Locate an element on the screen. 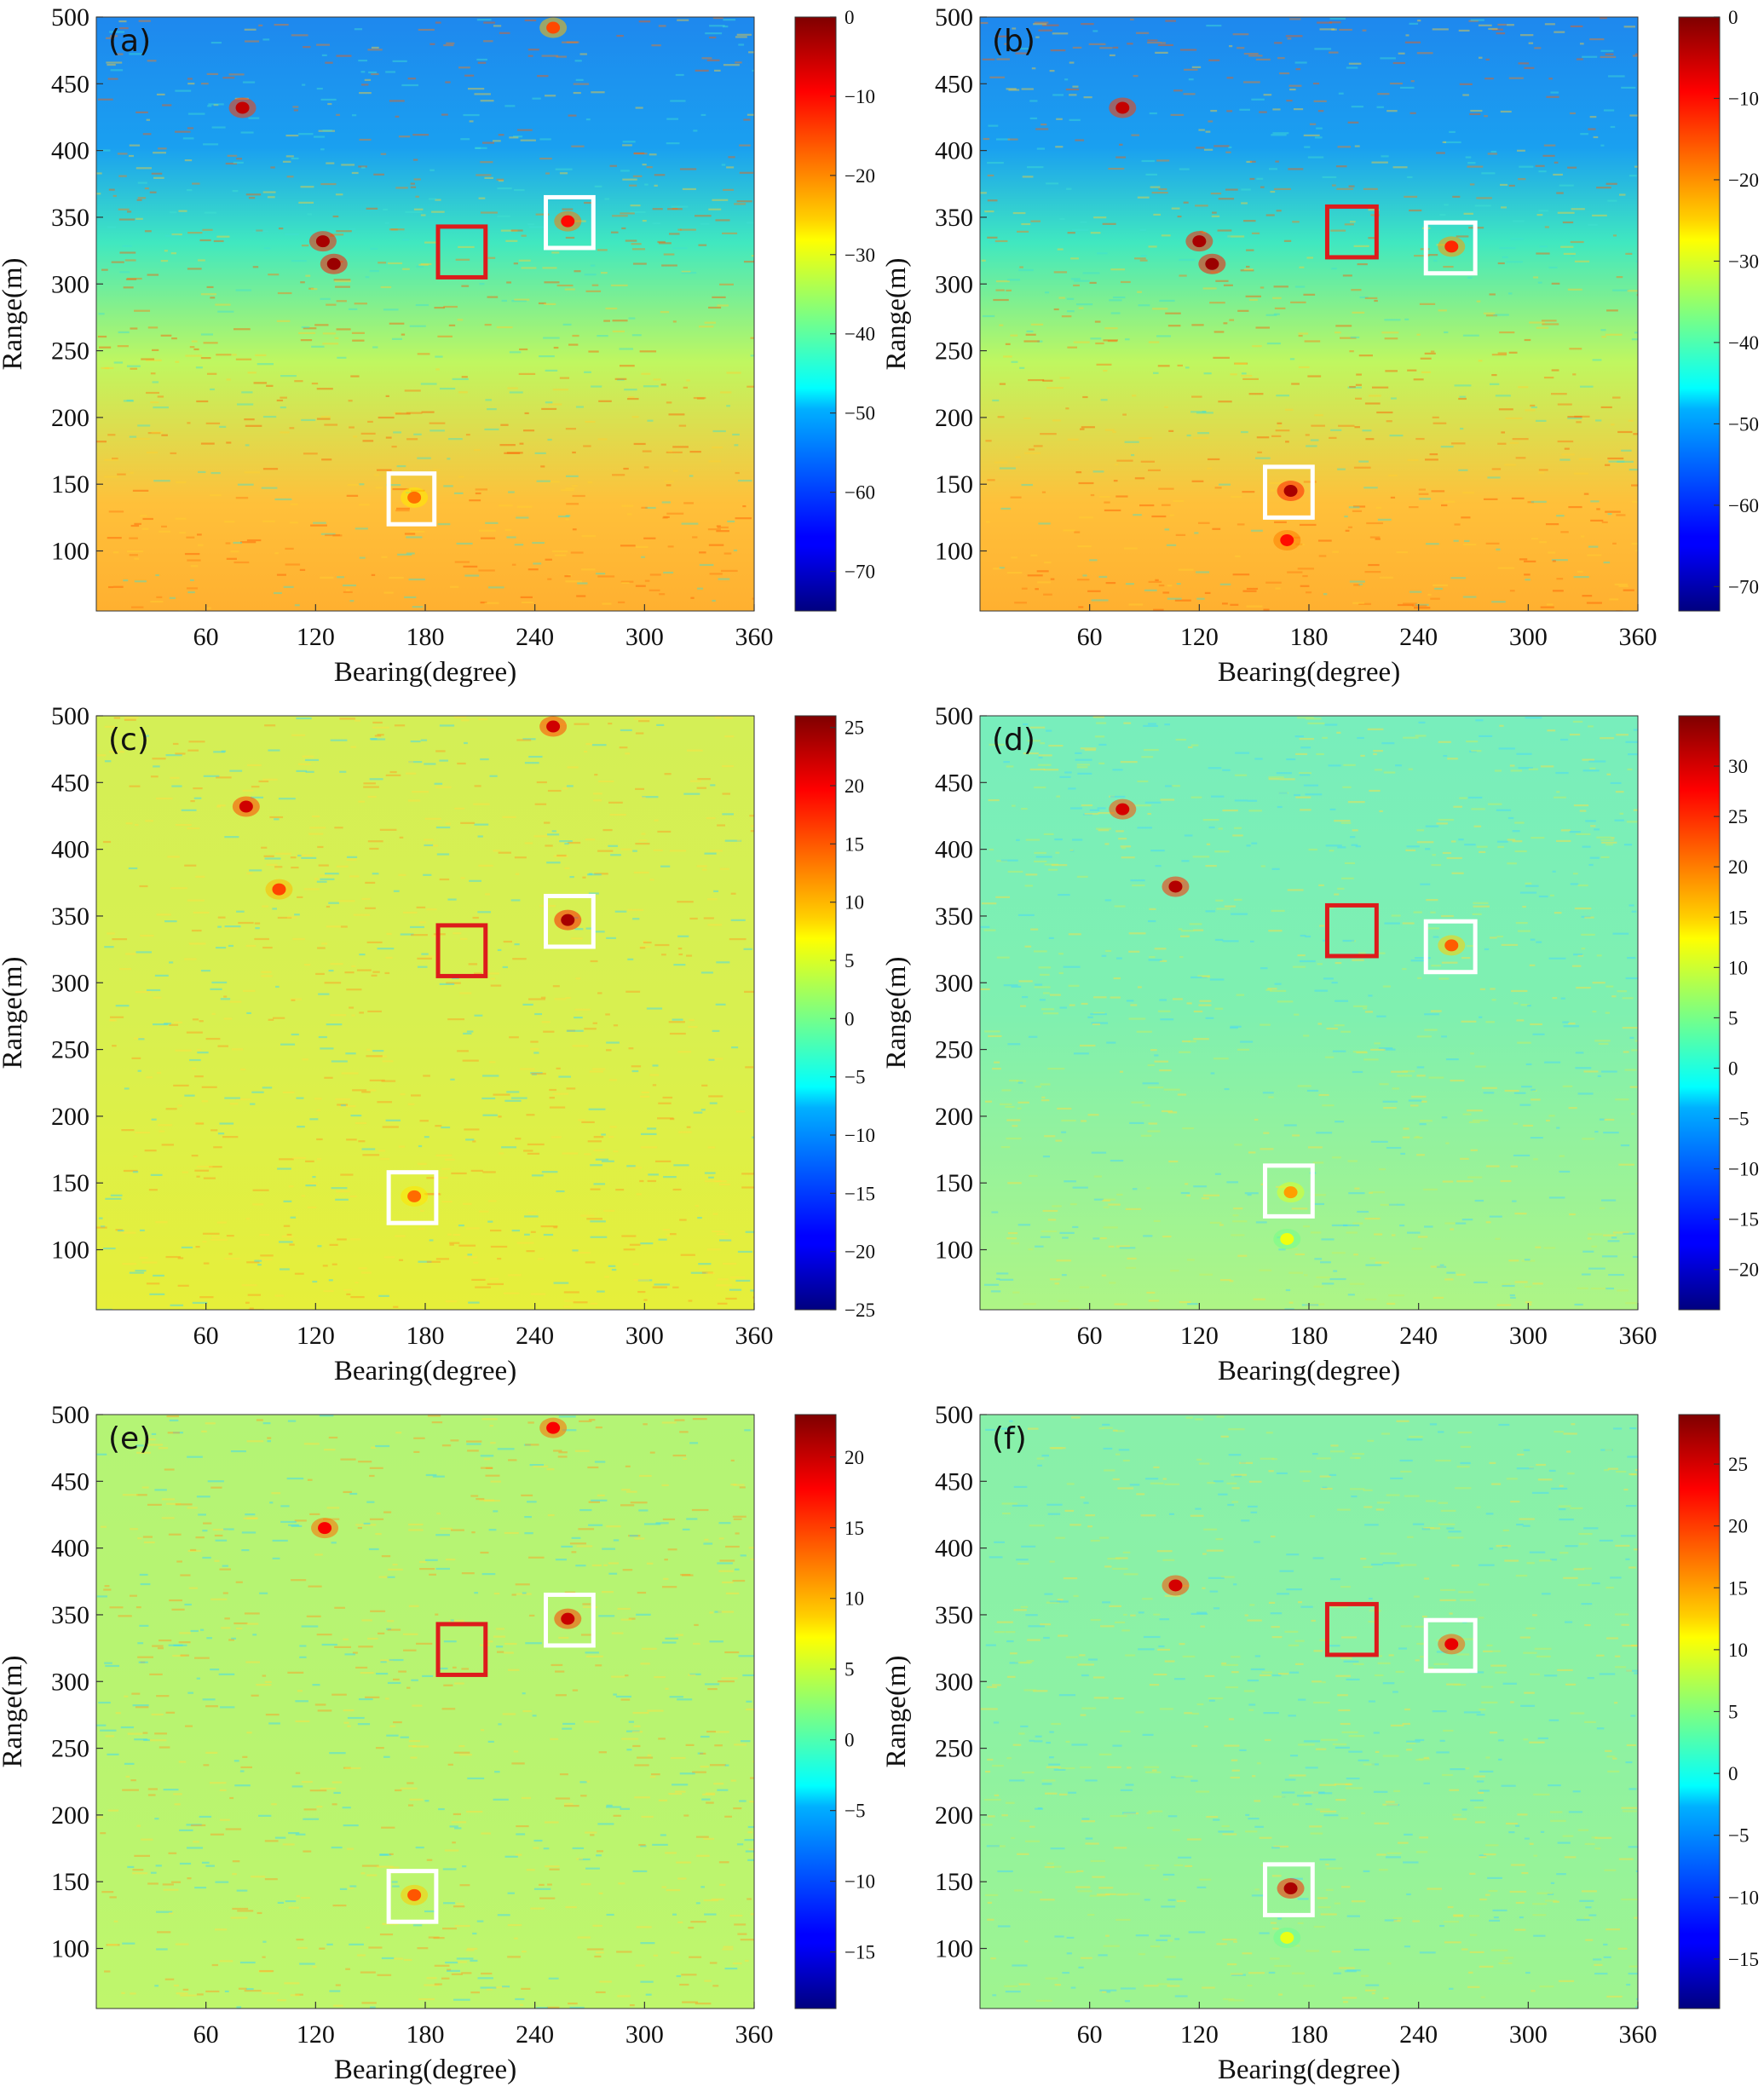 This screenshot has width=1764, height=2098. panel-label: (c) is located at coordinates (128, 740).